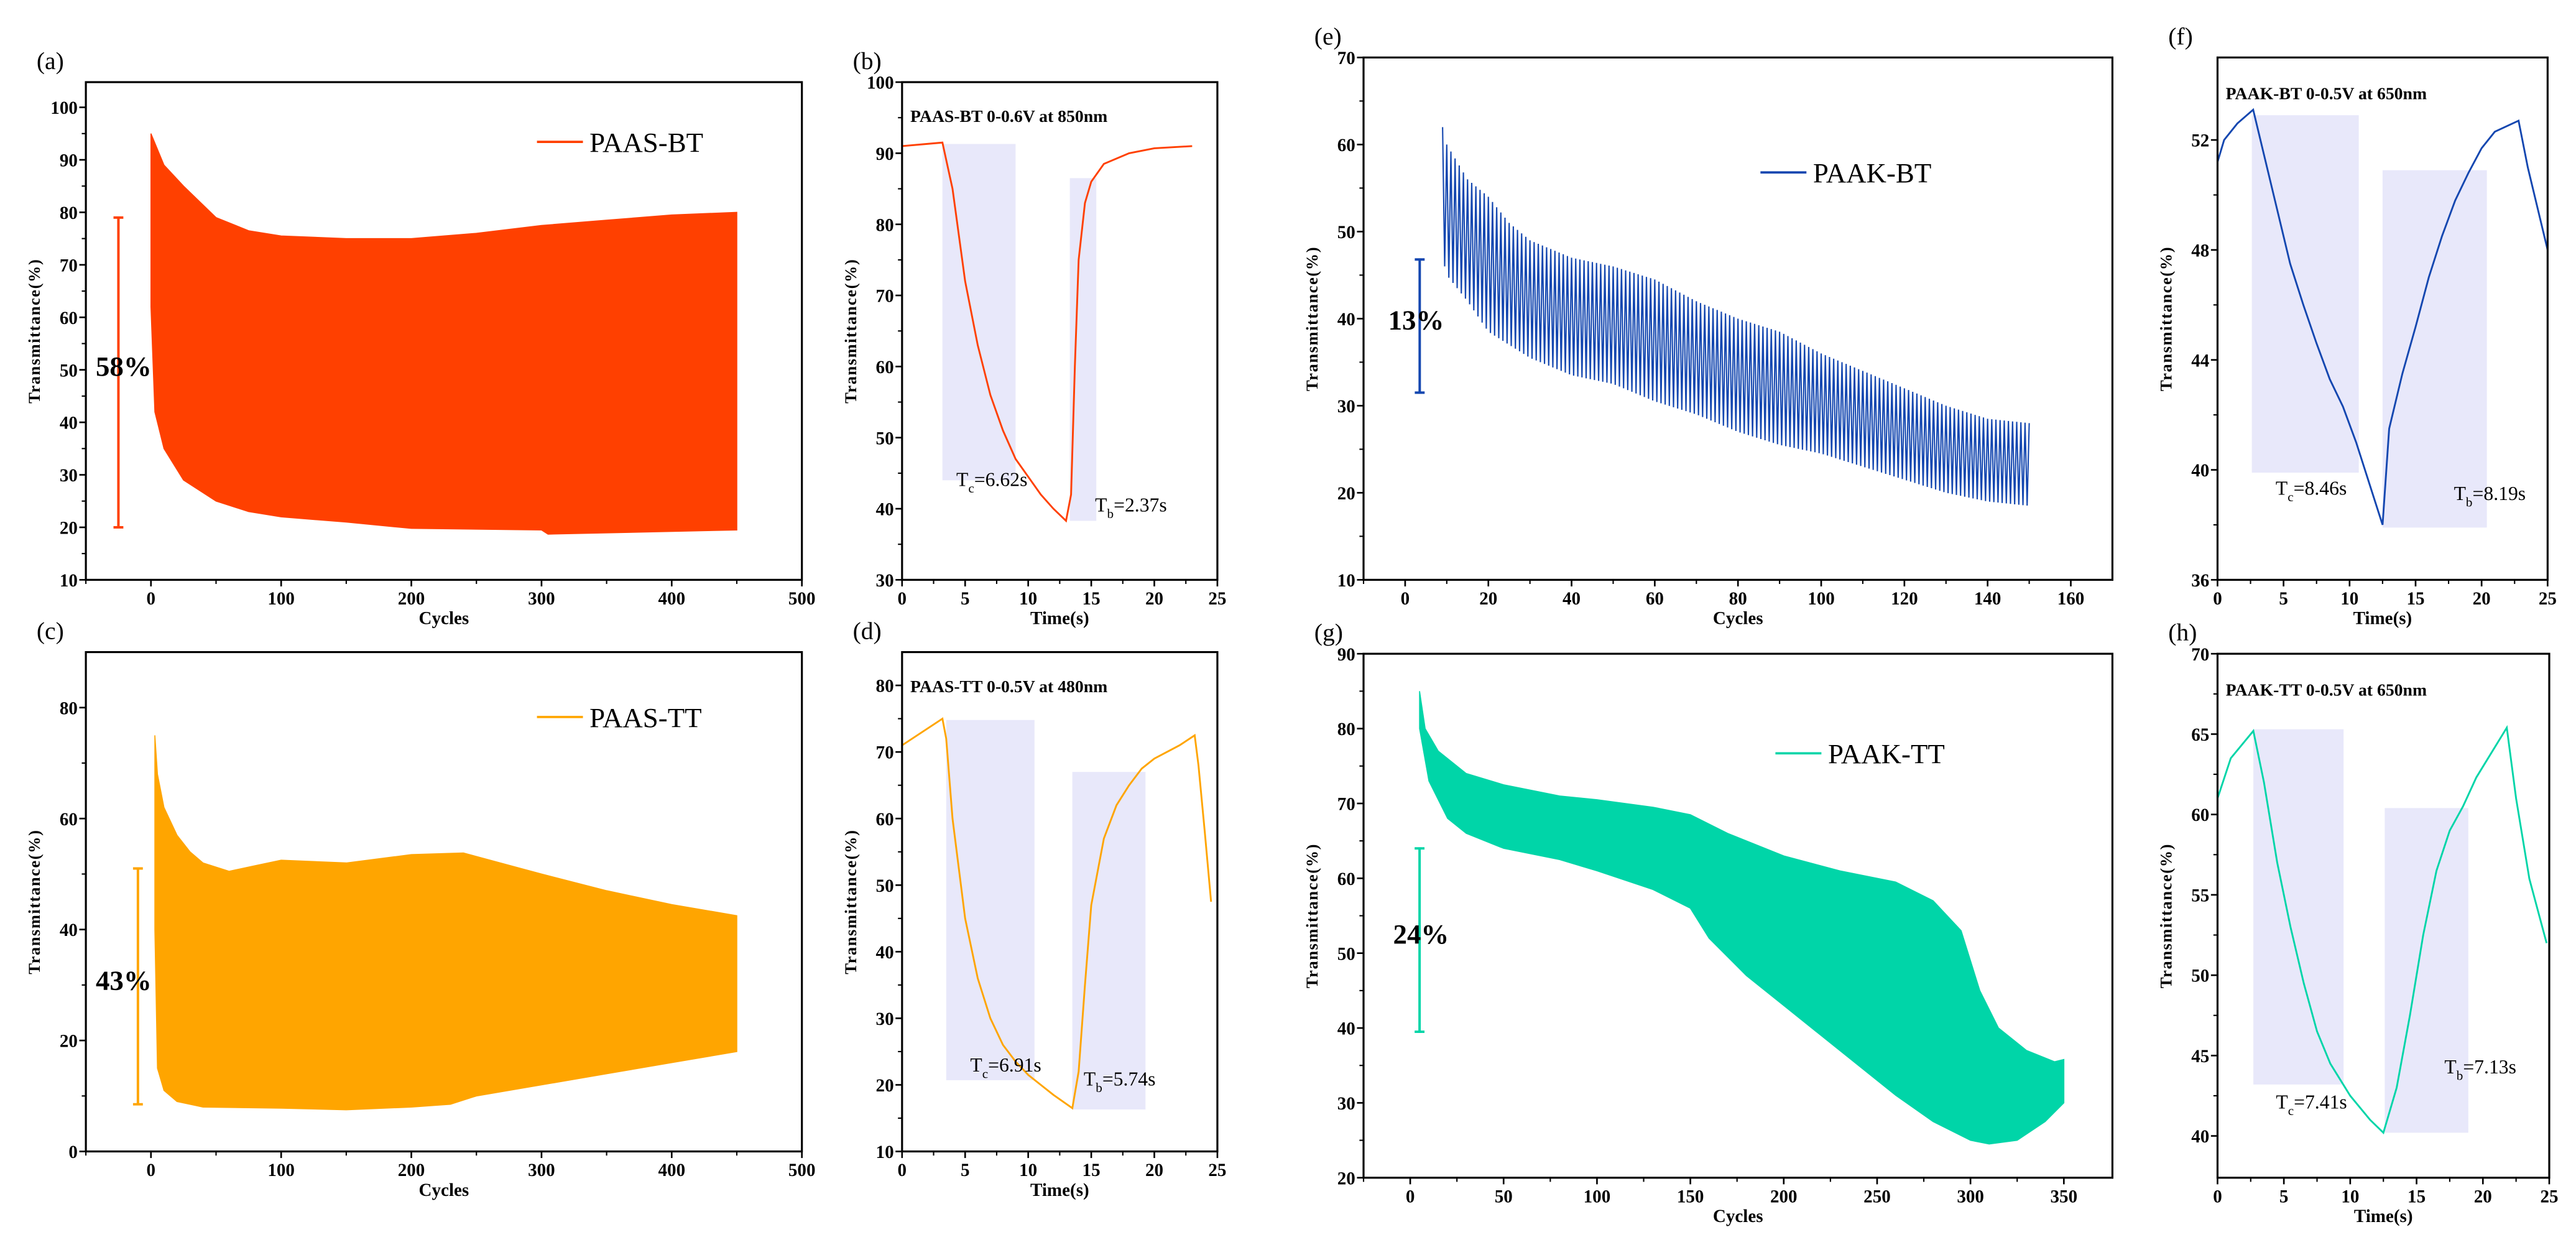 This screenshot has height=1250, width=2576. I want to click on y-tick-label: 45, so click(2200, 1057).